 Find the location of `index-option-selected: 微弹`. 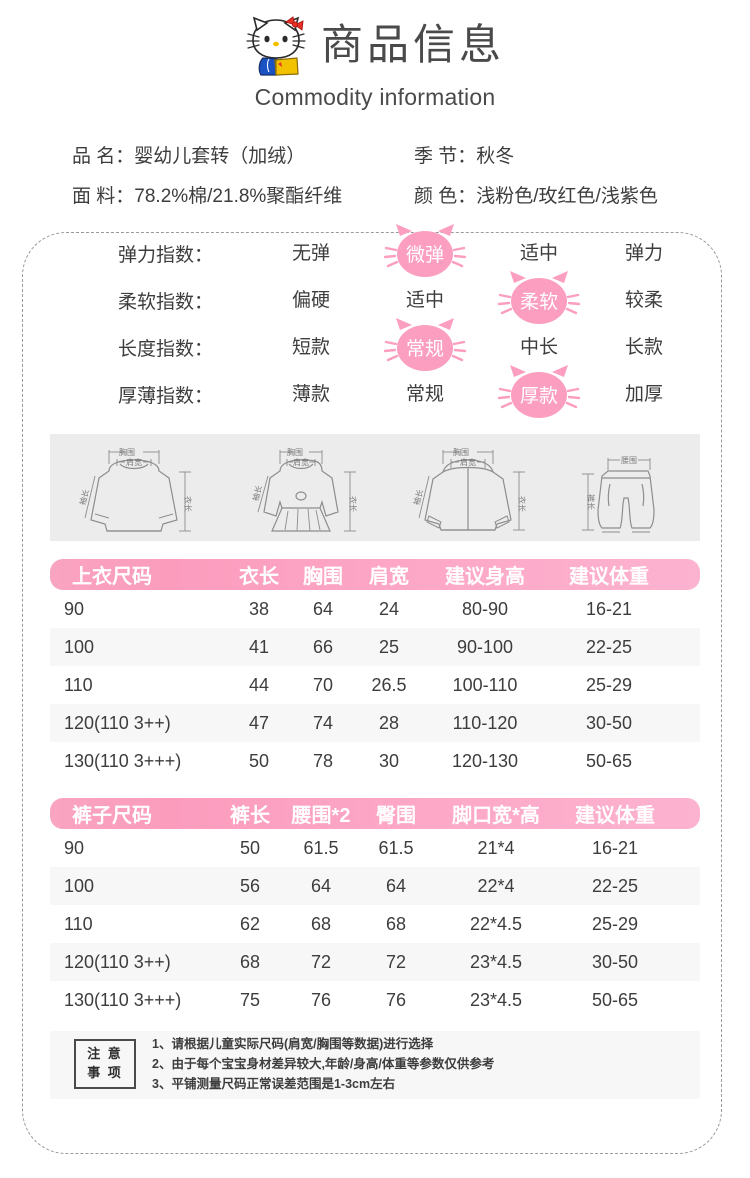

index-option-selected: 微弹 is located at coordinates (425, 250).